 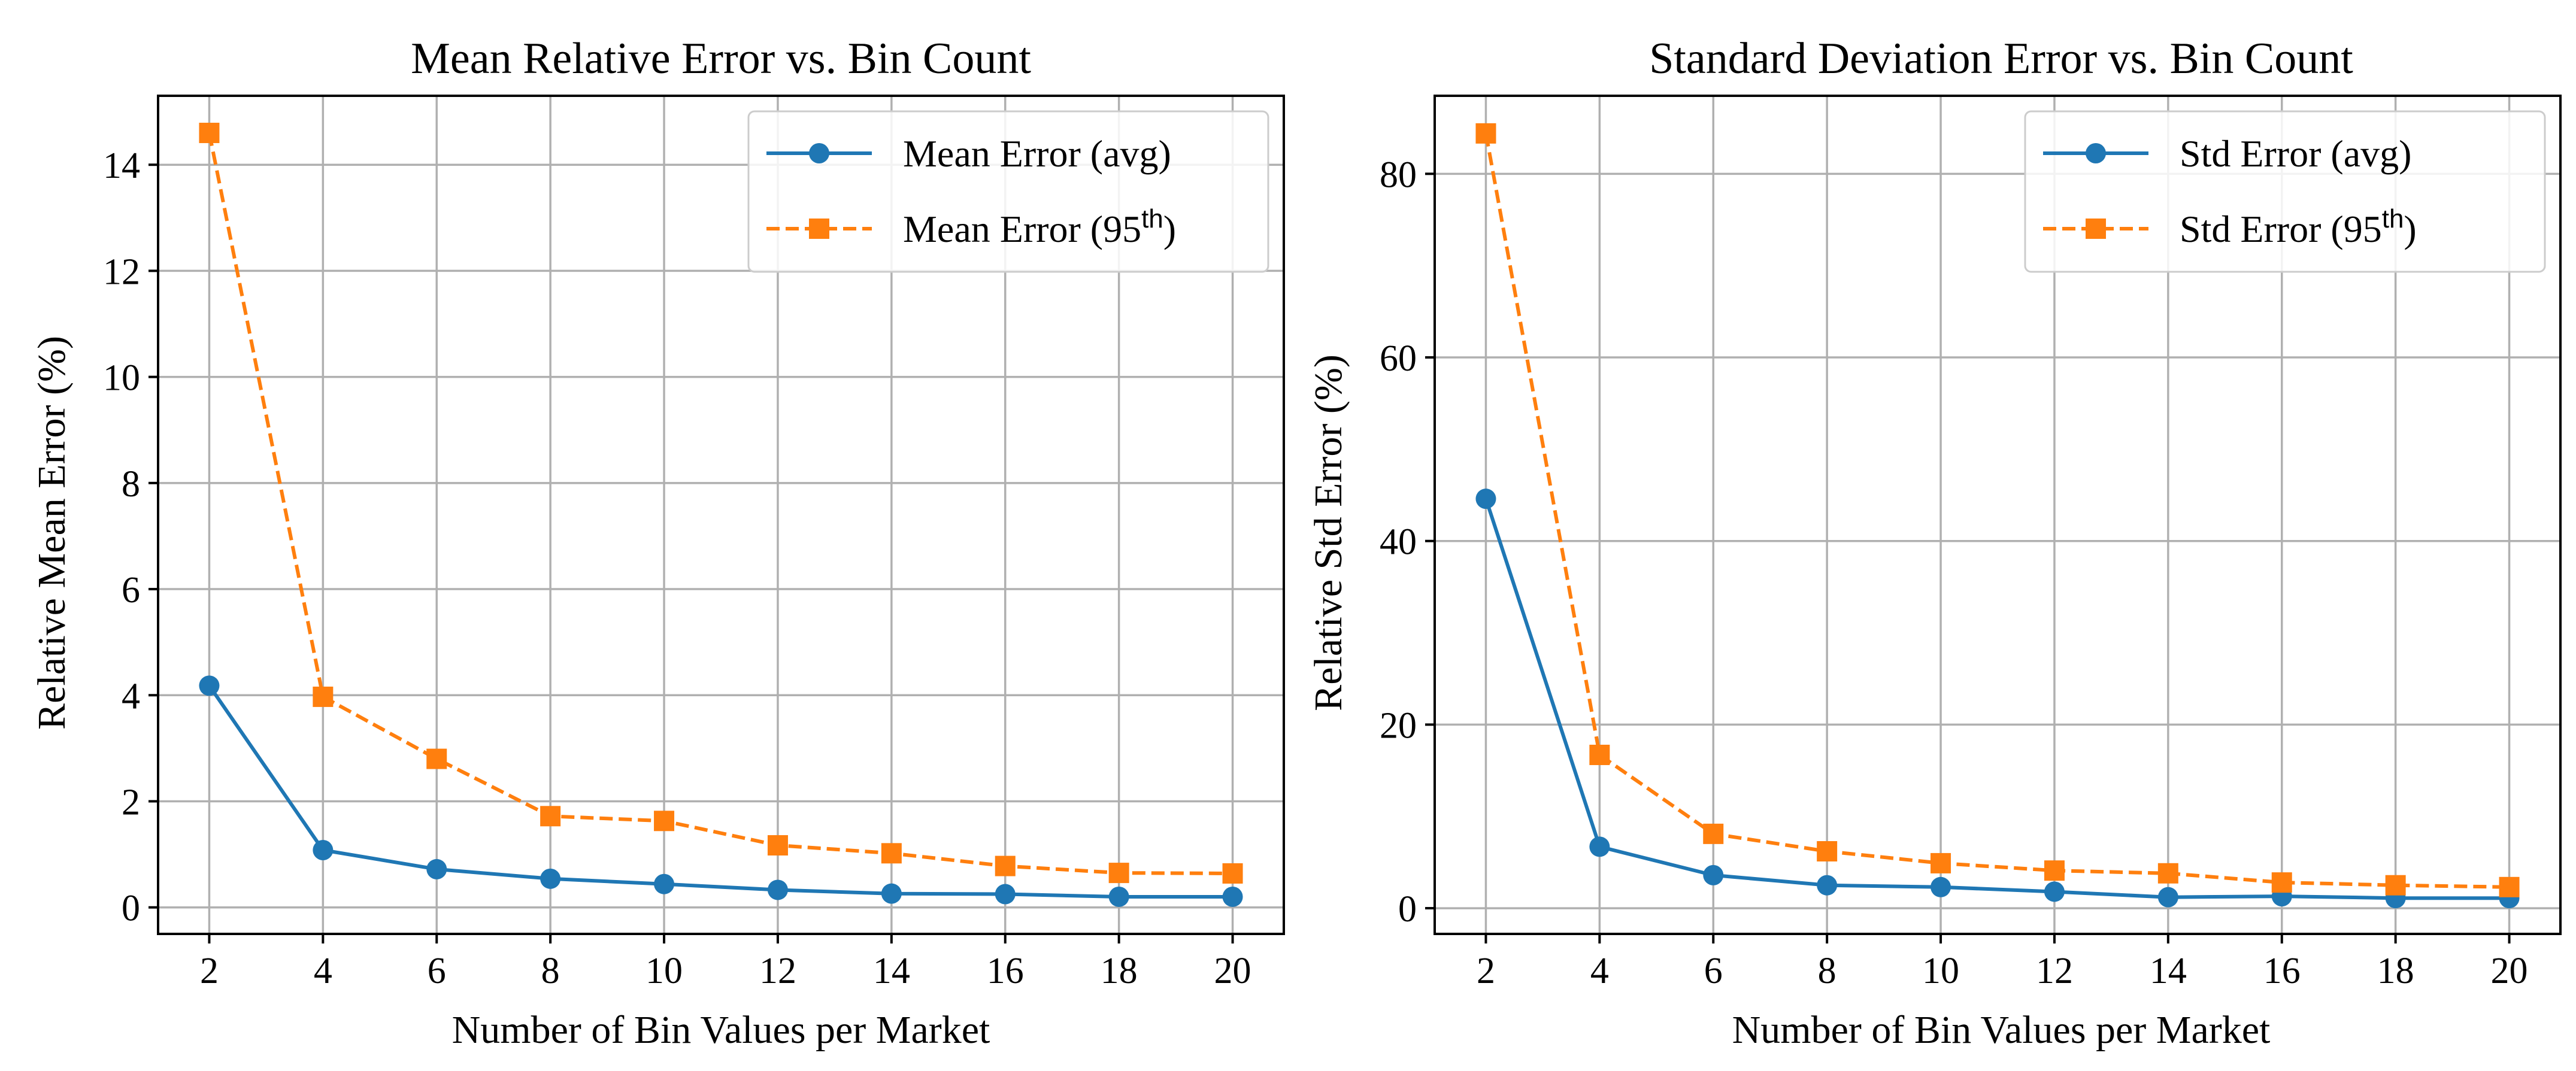 What do you see at coordinates (121, 165) in the screenshot?
I see `y-tick-label: 14` at bounding box center [121, 165].